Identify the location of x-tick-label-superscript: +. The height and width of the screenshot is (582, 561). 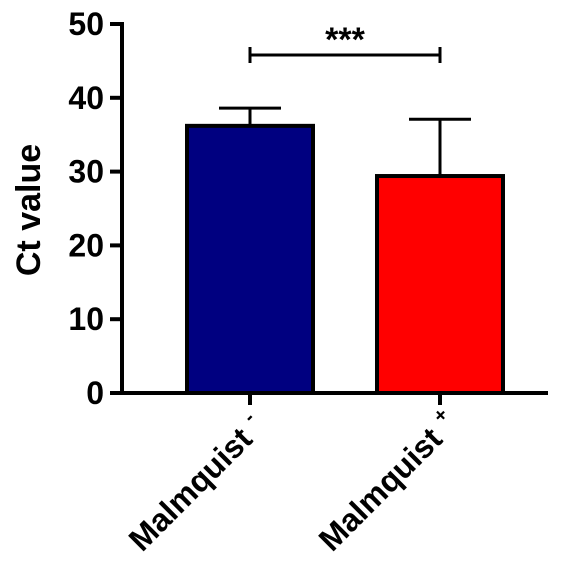
(441, 416).